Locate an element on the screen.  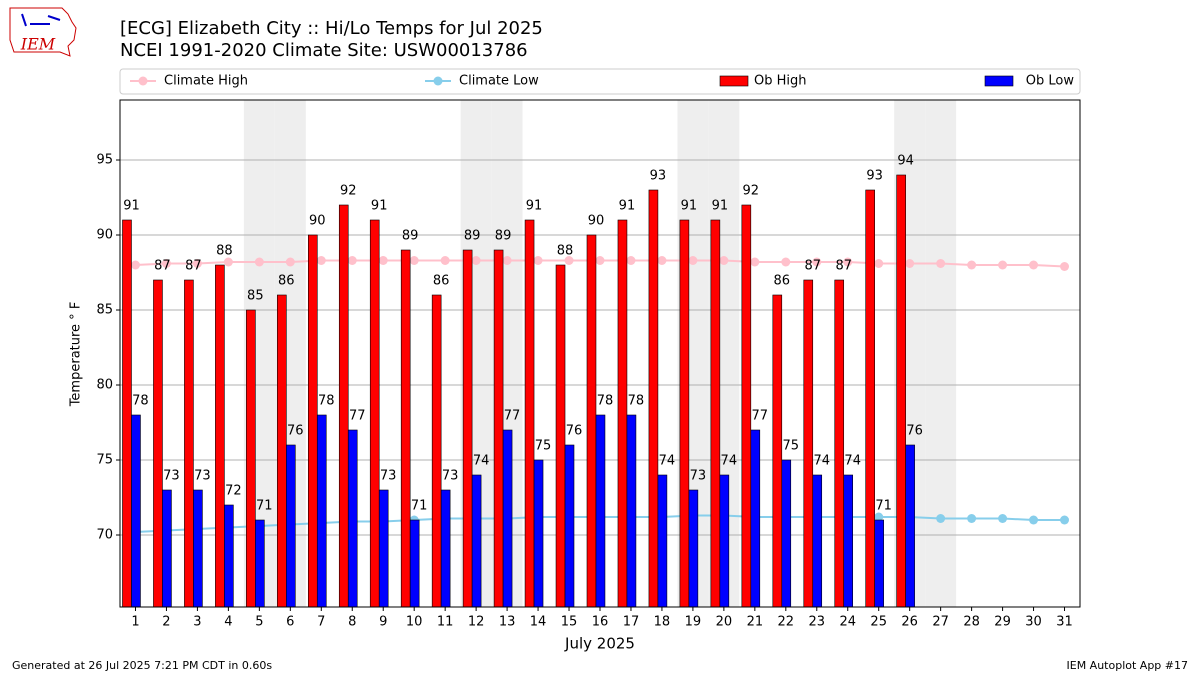
y-tick-label: 90 is located at coordinates (104, 235).